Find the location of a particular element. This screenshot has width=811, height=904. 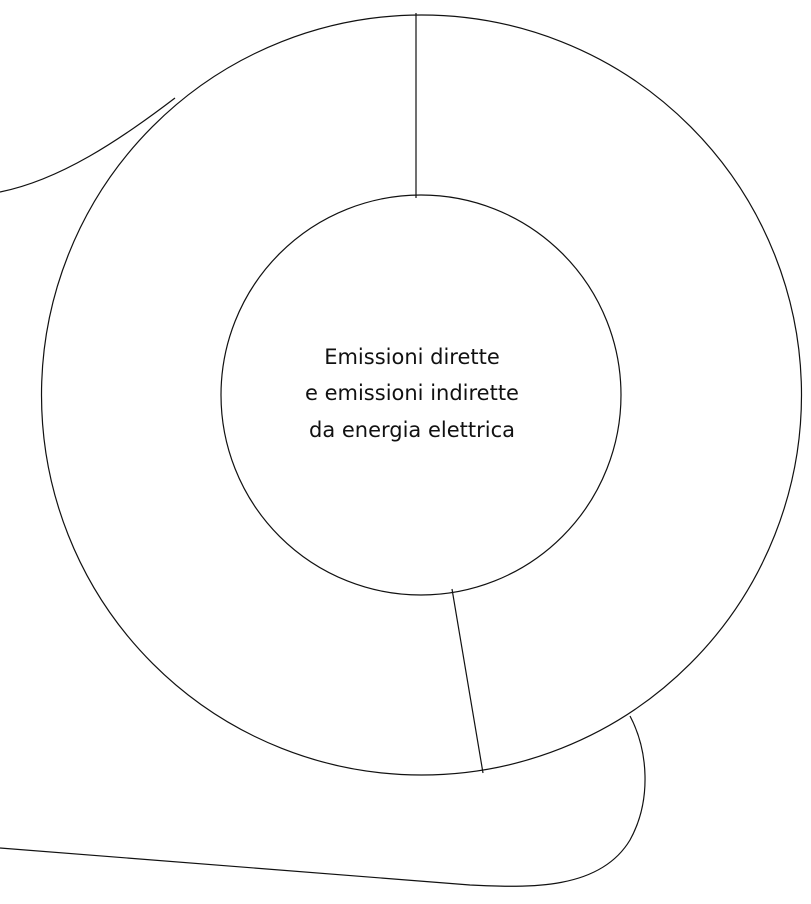

center-label-line: e emissioni indirette is located at coordinates (412, 393).